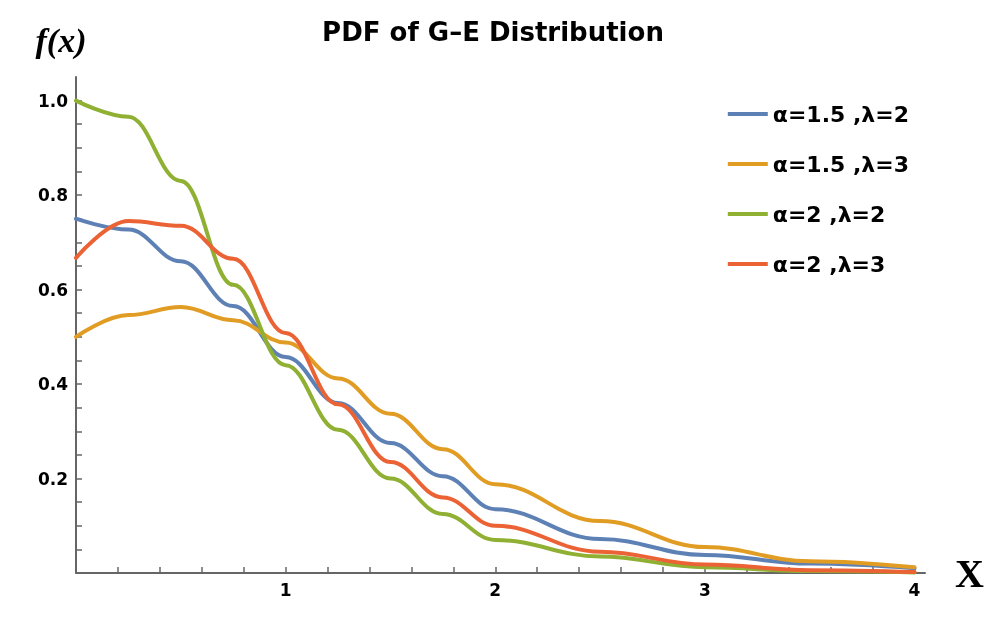 The image size is (1002, 624). What do you see at coordinates (52, 289) in the screenshot?
I see `y-tick-label: 0.6` at bounding box center [52, 289].